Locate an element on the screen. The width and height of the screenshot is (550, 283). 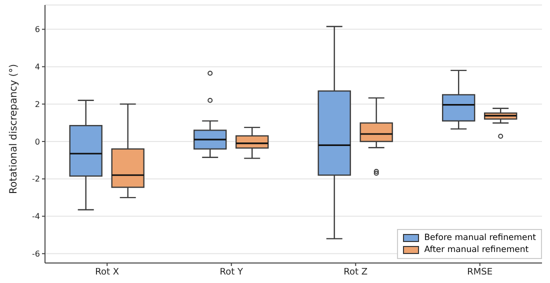
y-axis-title: Rotational discrepancy (°) is located at coordinates (14, 129).